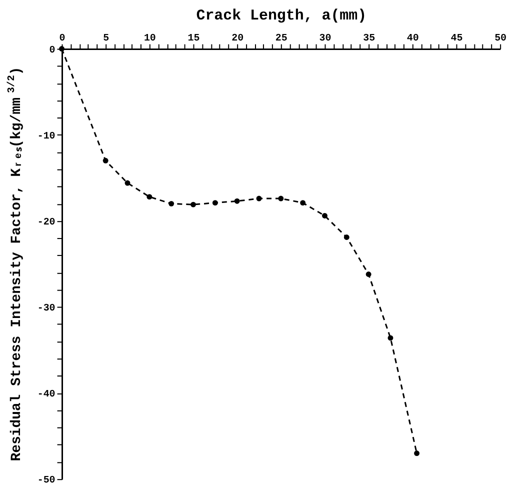 This screenshot has height=498, width=513. I want to click on x-tick-label: 20, so click(238, 38).